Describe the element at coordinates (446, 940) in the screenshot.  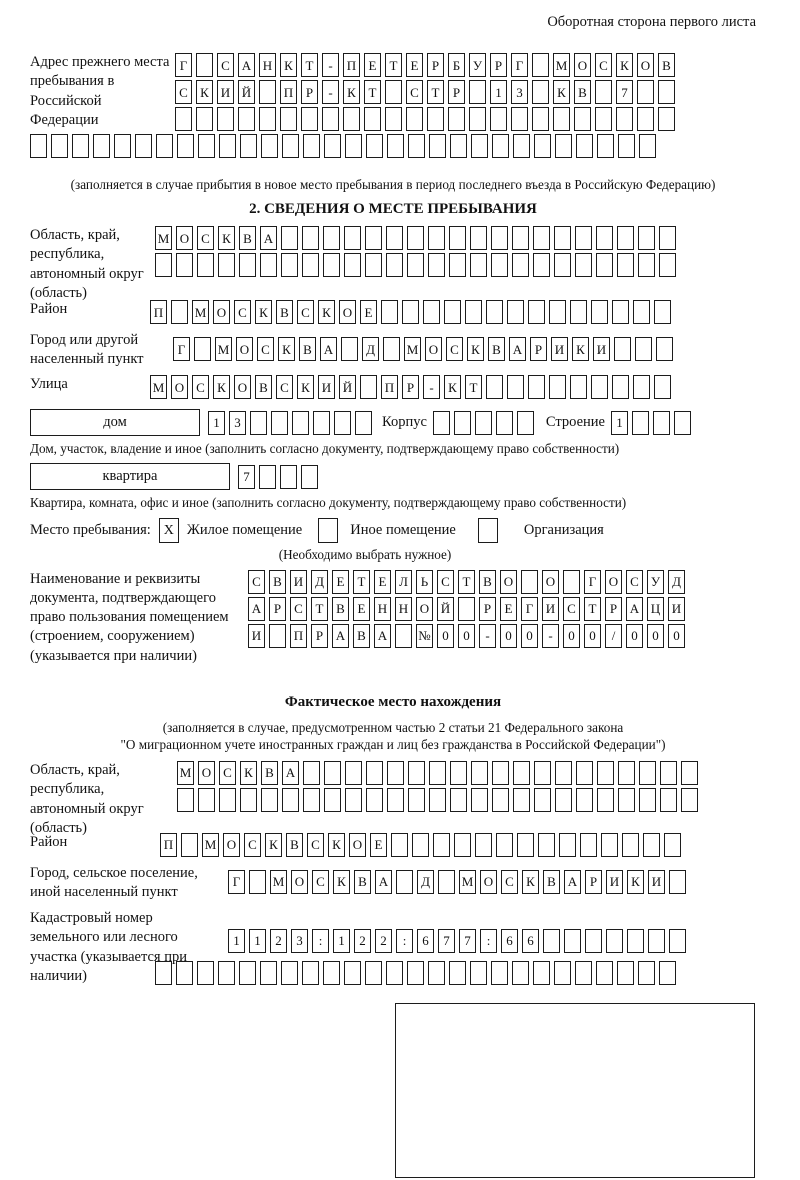
I see `char-cell: 7` at that location.